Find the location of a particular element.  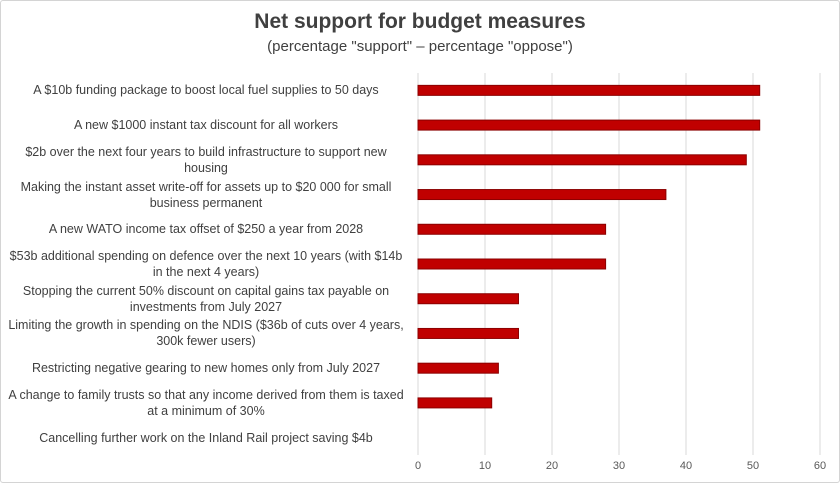

x-tick-label: 50 is located at coordinates (753, 466).